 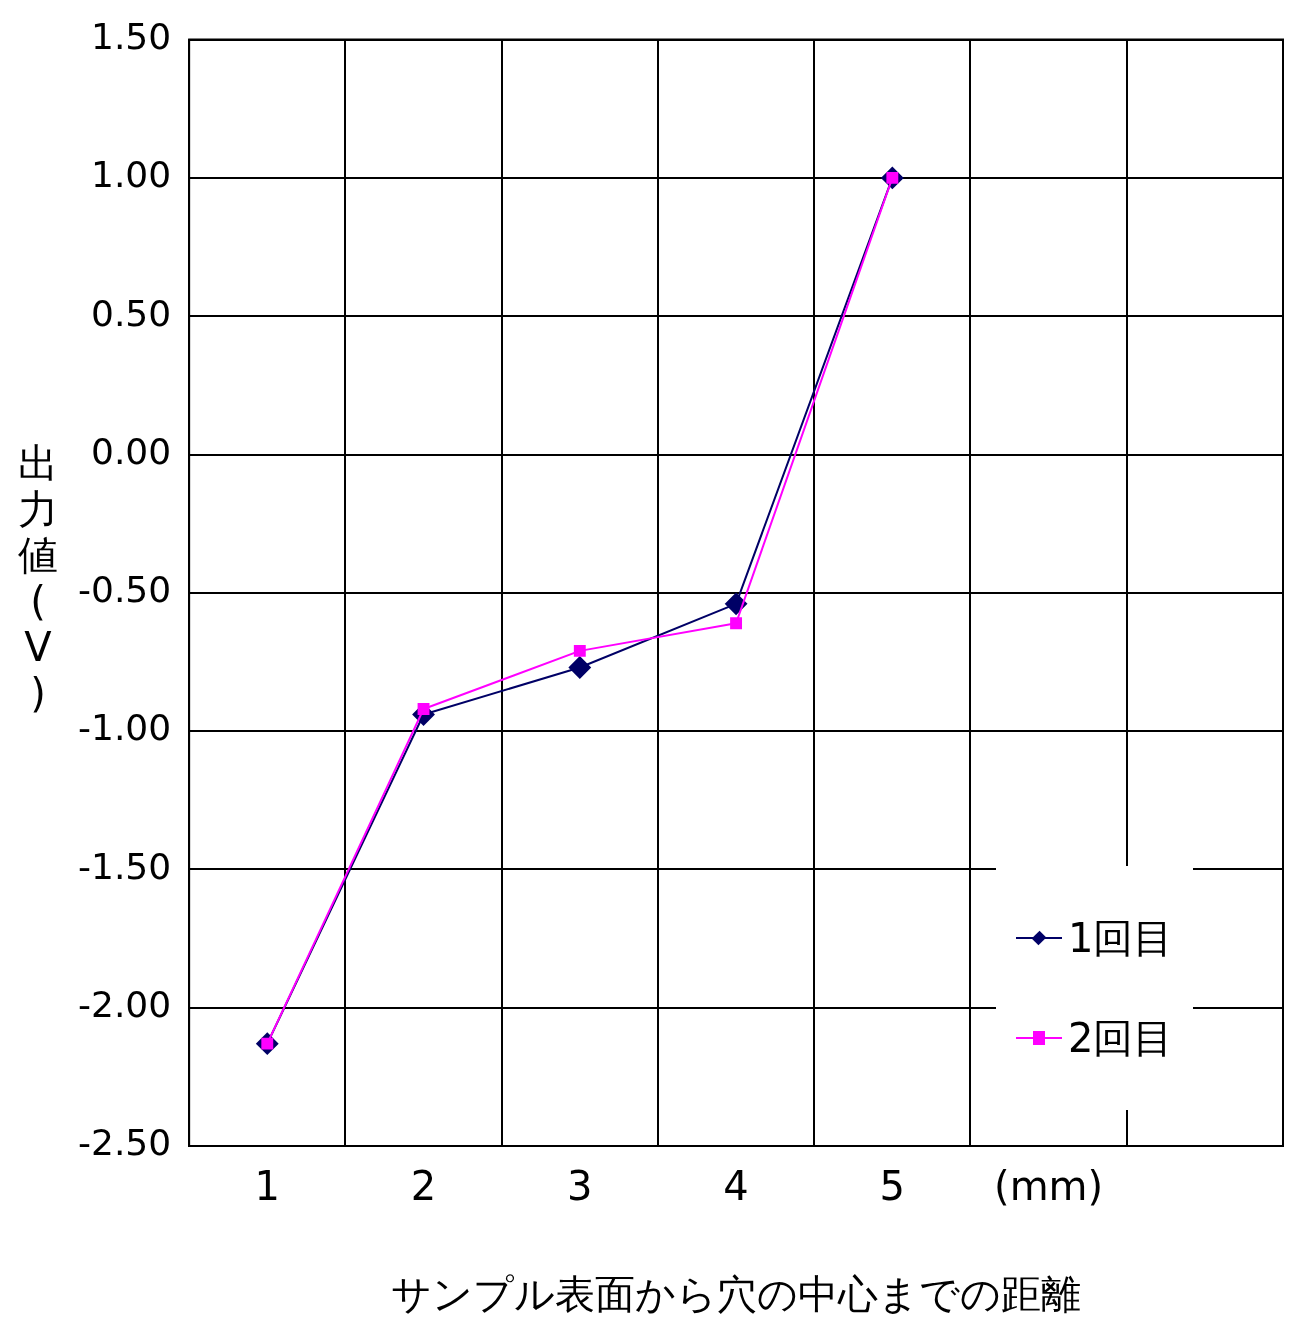 What do you see at coordinates (892, 1186) in the screenshot?
I see `x-tick-label: 5` at bounding box center [892, 1186].